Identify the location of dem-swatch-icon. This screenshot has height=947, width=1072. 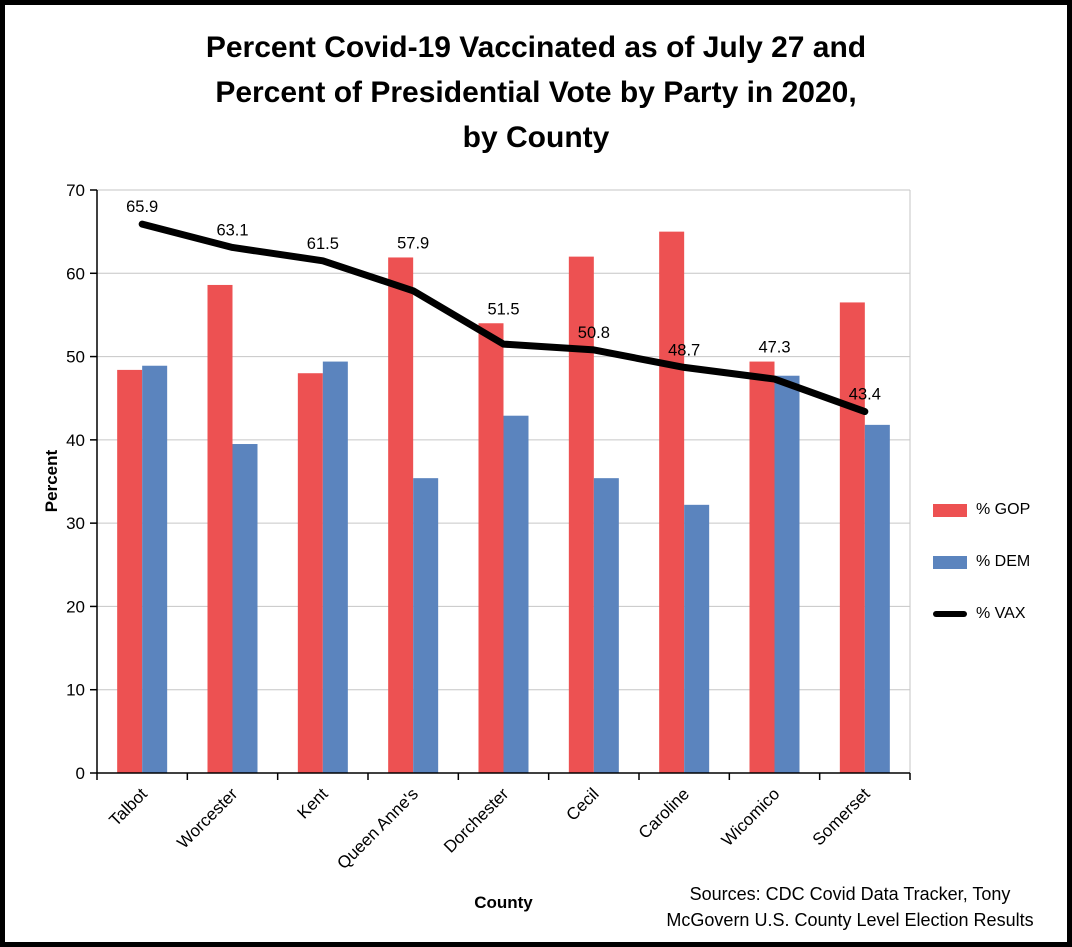
(950, 562).